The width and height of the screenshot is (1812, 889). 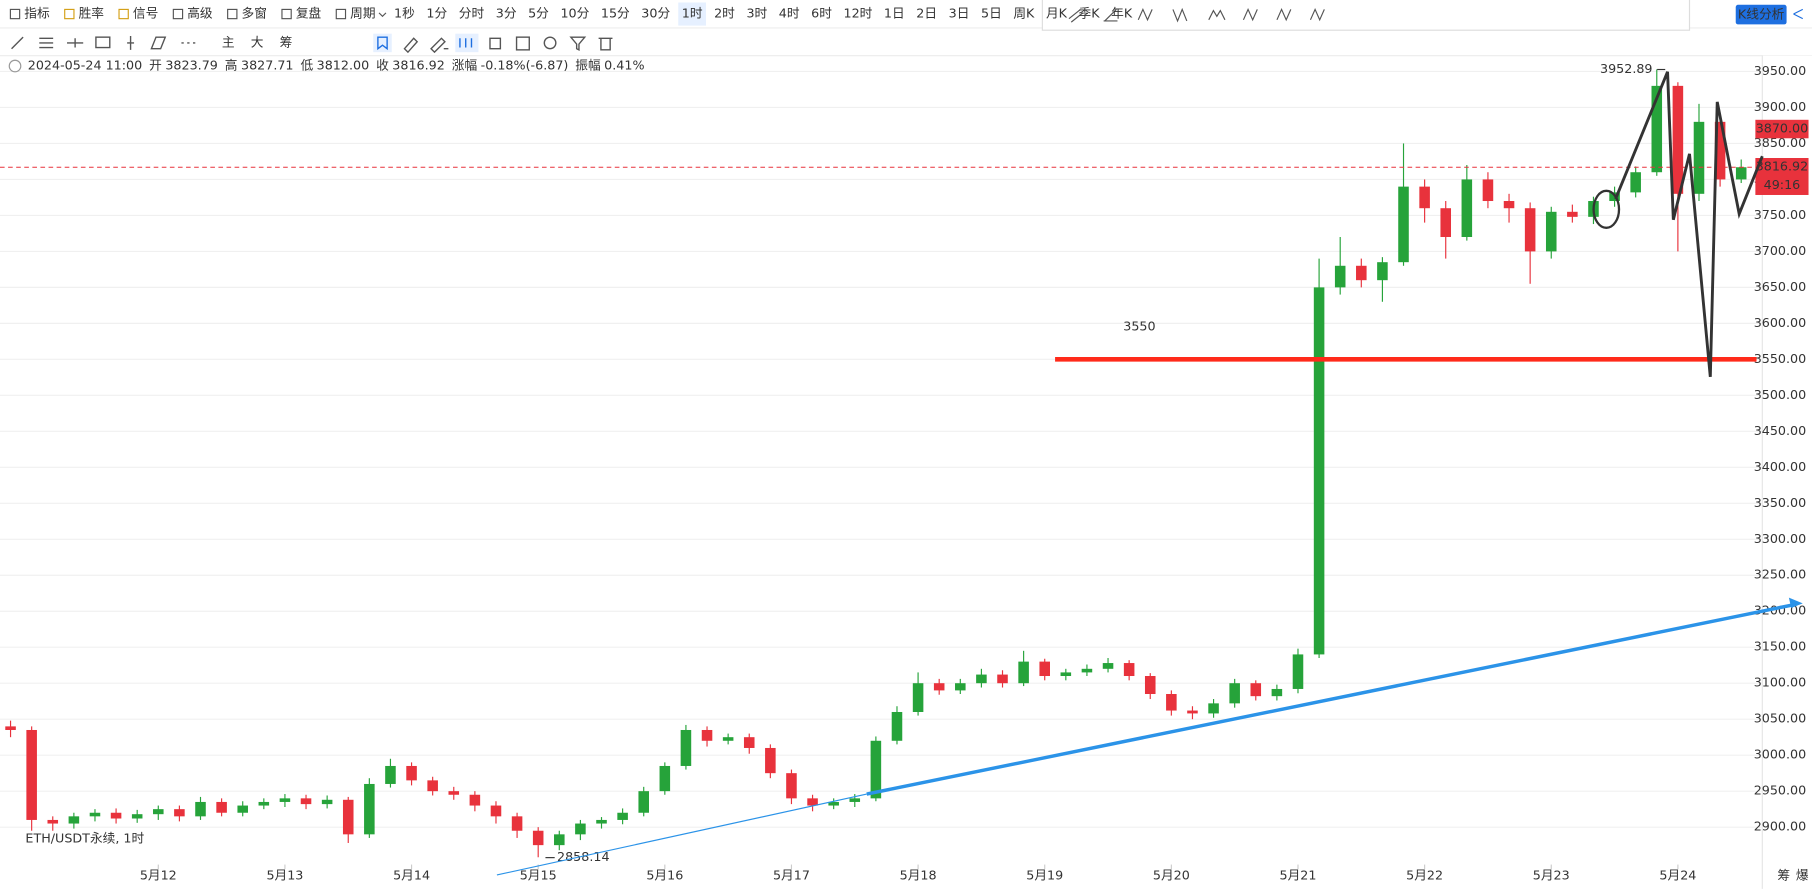 I want to click on pattern-popup, so click(x=1366, y=15).